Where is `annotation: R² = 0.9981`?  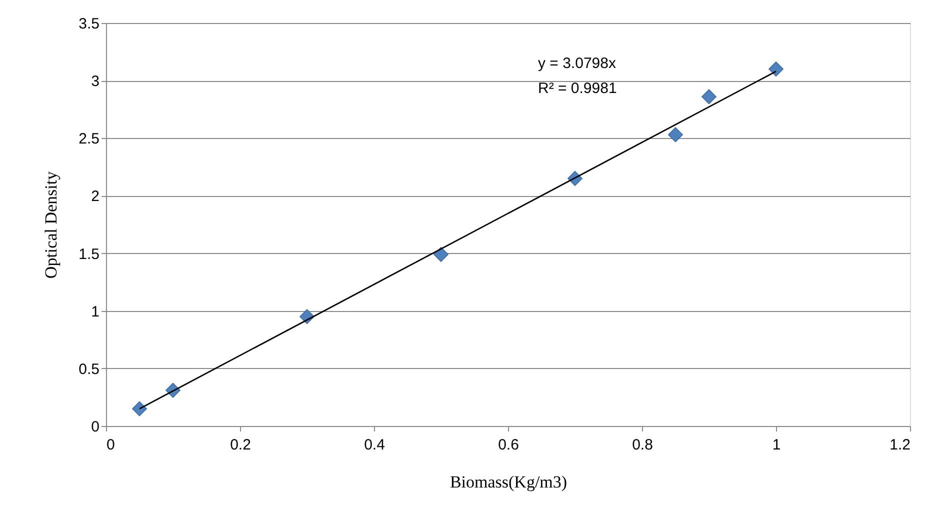 annotation: R² = 0.9981 is located at coordinates (577, 88).